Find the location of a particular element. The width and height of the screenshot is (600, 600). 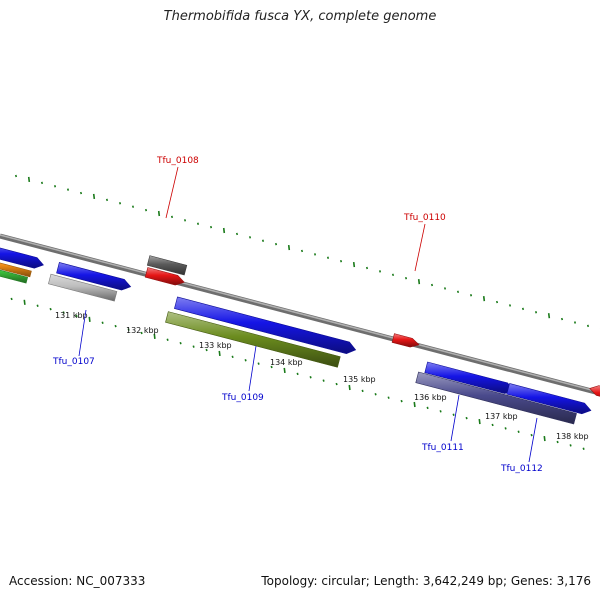

gene-tfu-0106-forward is located at coordinates (22, 258).